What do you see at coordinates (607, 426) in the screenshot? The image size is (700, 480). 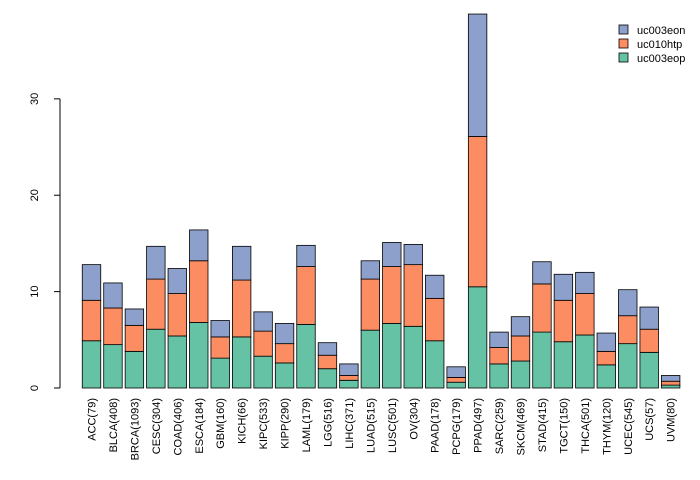 I see `x-tick-label: THYM(120)` at bounding box center [607, 426].